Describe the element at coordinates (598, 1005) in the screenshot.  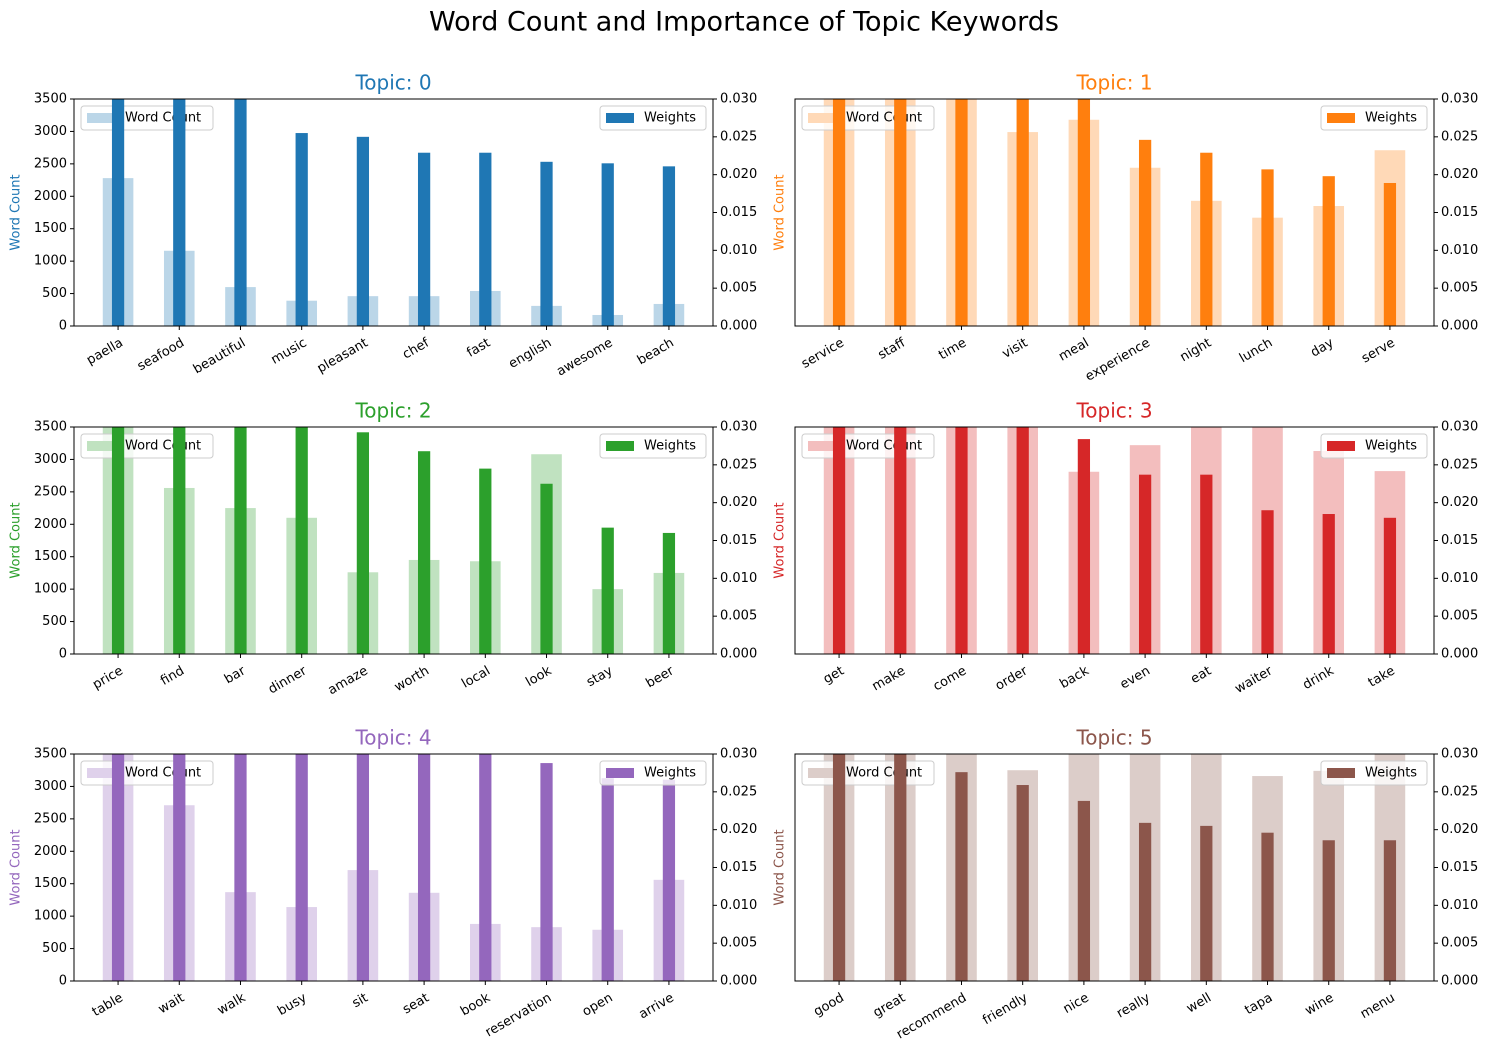
I see `x-tick-label: open` at that location.